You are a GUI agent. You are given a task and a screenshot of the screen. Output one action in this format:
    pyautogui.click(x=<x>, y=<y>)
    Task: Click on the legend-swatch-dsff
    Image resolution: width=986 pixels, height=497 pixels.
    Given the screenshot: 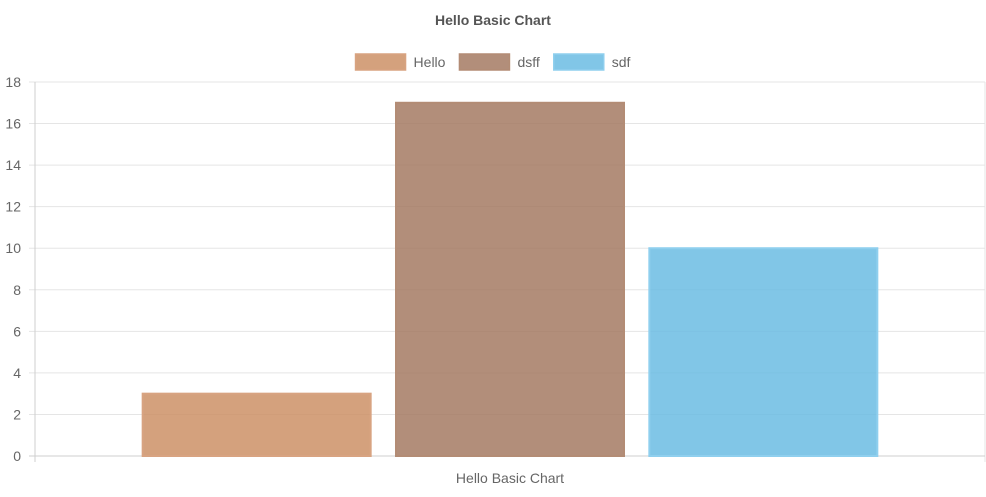 What is the action you would take?
    pyautogui.click(x=484, y=62)
    